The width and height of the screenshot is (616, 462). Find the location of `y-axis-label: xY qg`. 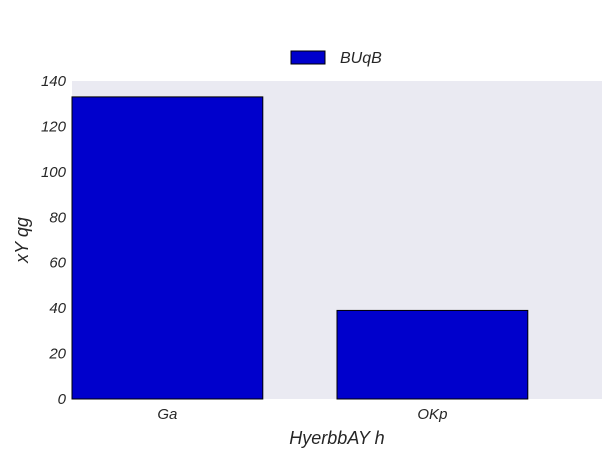

y-axis-label: xY qg is located at coordinates (22, 240).